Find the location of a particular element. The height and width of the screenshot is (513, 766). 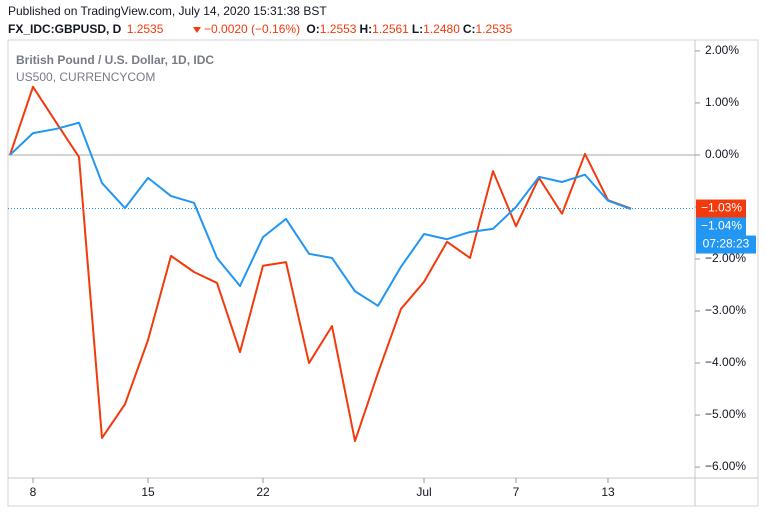

last-price: 1.2535 is located at coordinates (145, 29).